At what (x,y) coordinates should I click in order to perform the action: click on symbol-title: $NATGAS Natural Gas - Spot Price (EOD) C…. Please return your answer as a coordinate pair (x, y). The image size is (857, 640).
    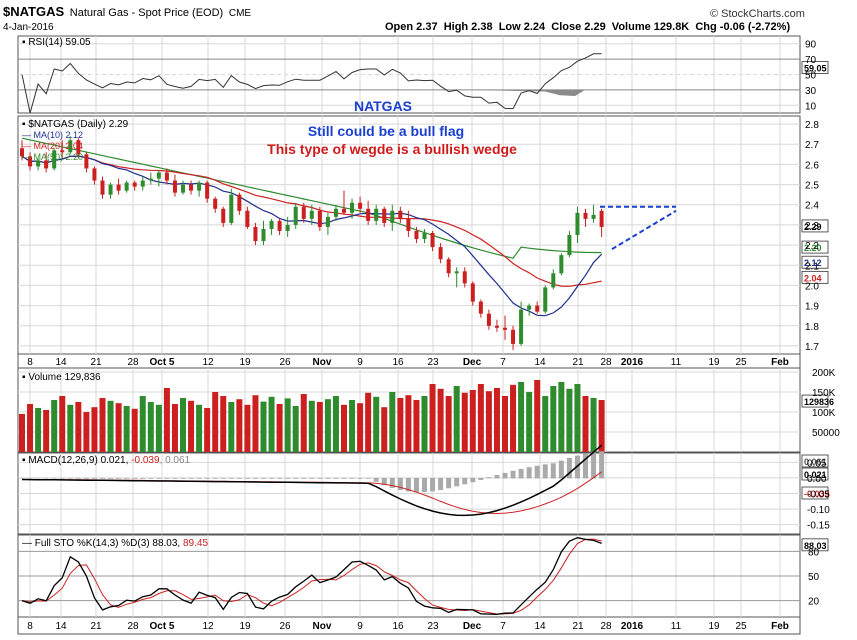
    Looking at the image, I should click on (127, 11).